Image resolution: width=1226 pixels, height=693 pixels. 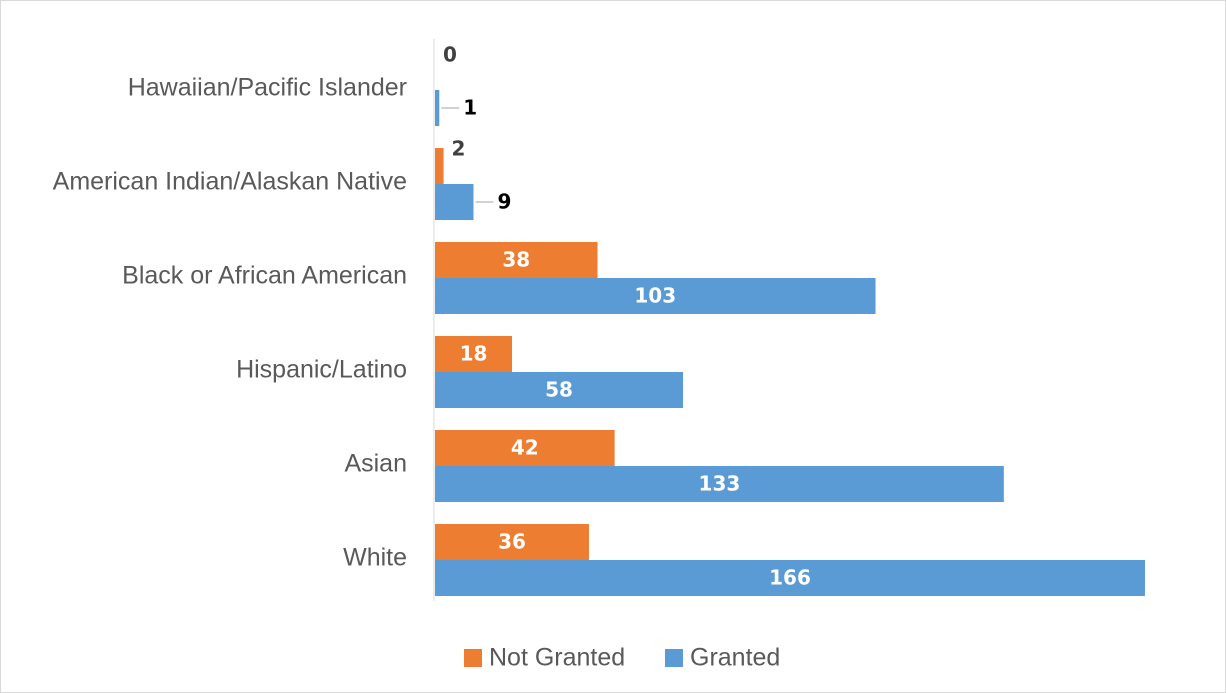 I want to click on data-label: 1, so click(x=470, y=108).